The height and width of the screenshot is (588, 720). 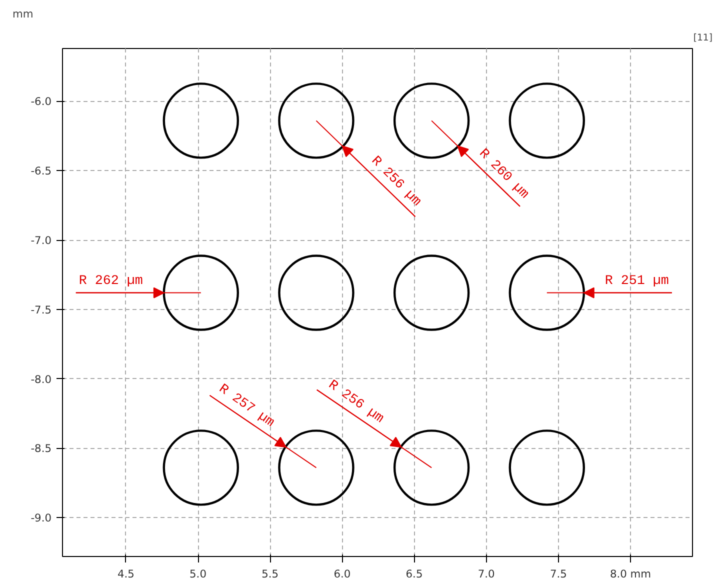 I want to click on y-tick-label: -6.0, so click(x=41, y=101).